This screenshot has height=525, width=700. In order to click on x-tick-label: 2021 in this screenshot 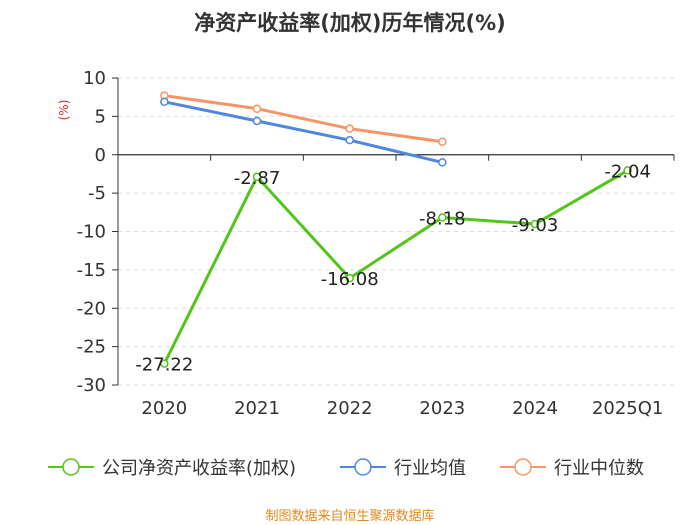, I will do `click(257, 408)`.